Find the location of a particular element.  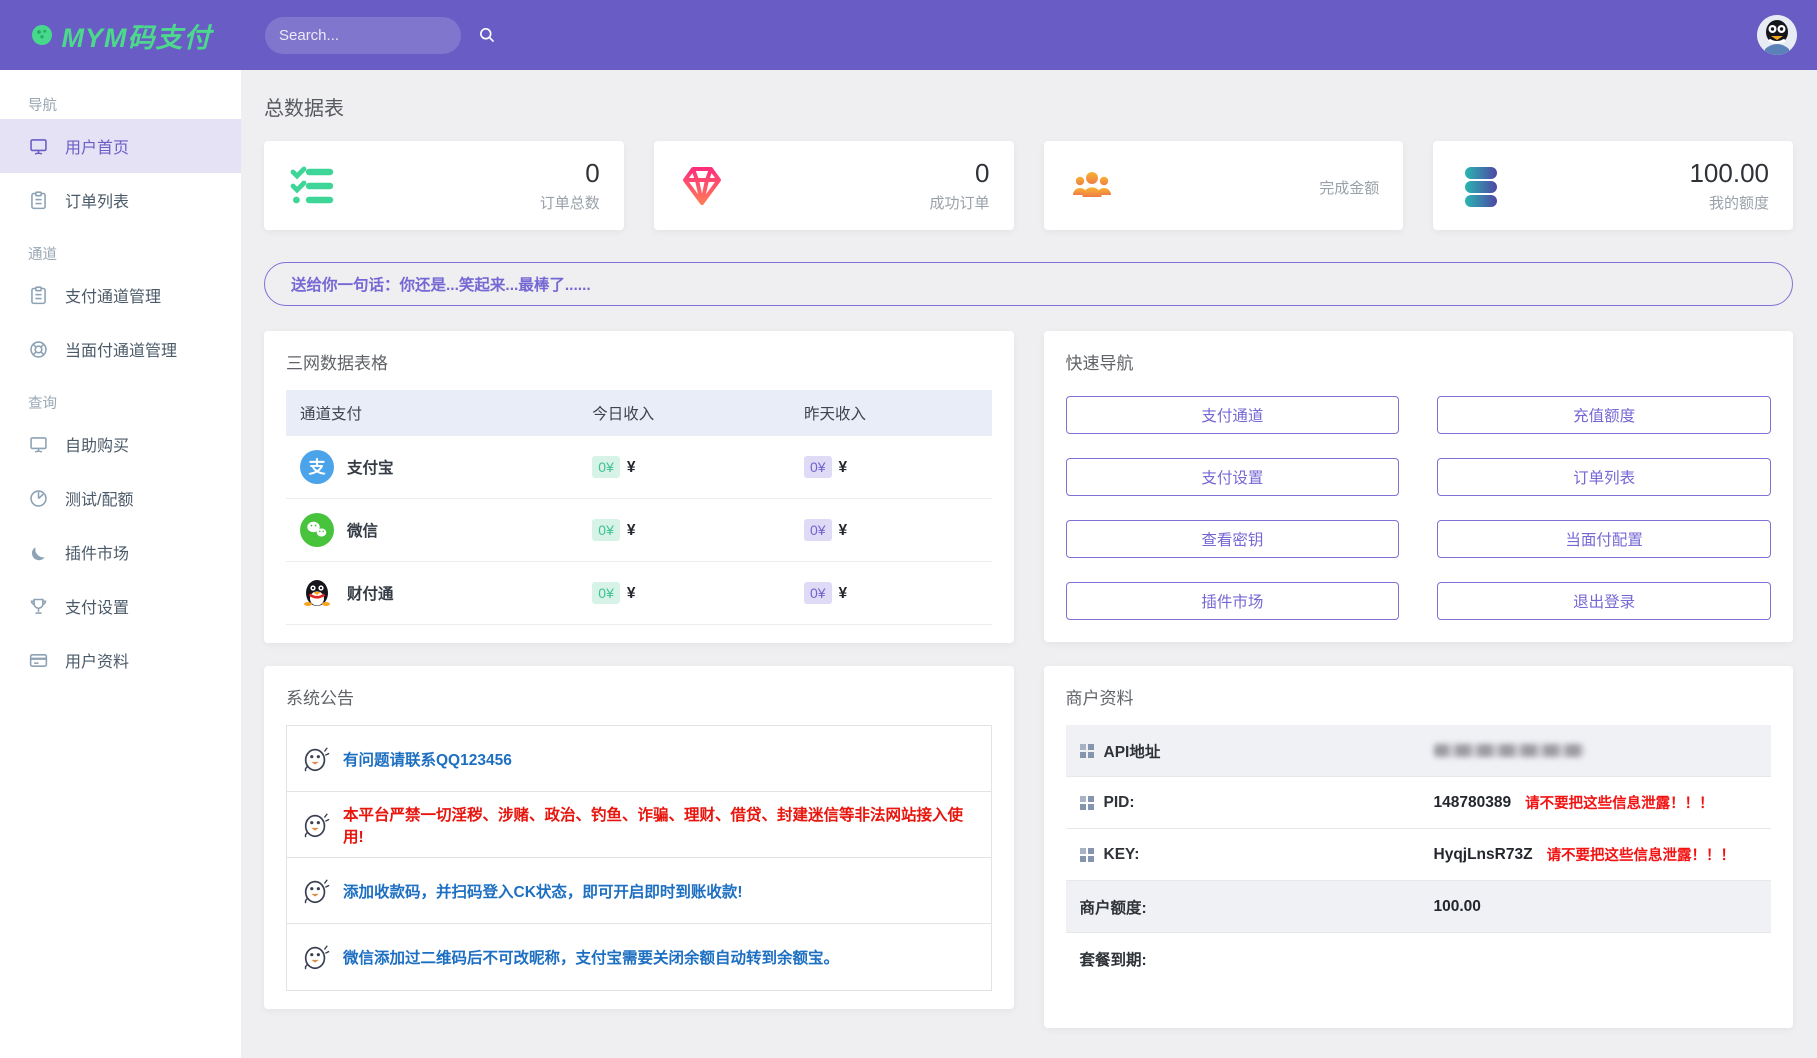

wave-icon is located at coordinates (38, 553).